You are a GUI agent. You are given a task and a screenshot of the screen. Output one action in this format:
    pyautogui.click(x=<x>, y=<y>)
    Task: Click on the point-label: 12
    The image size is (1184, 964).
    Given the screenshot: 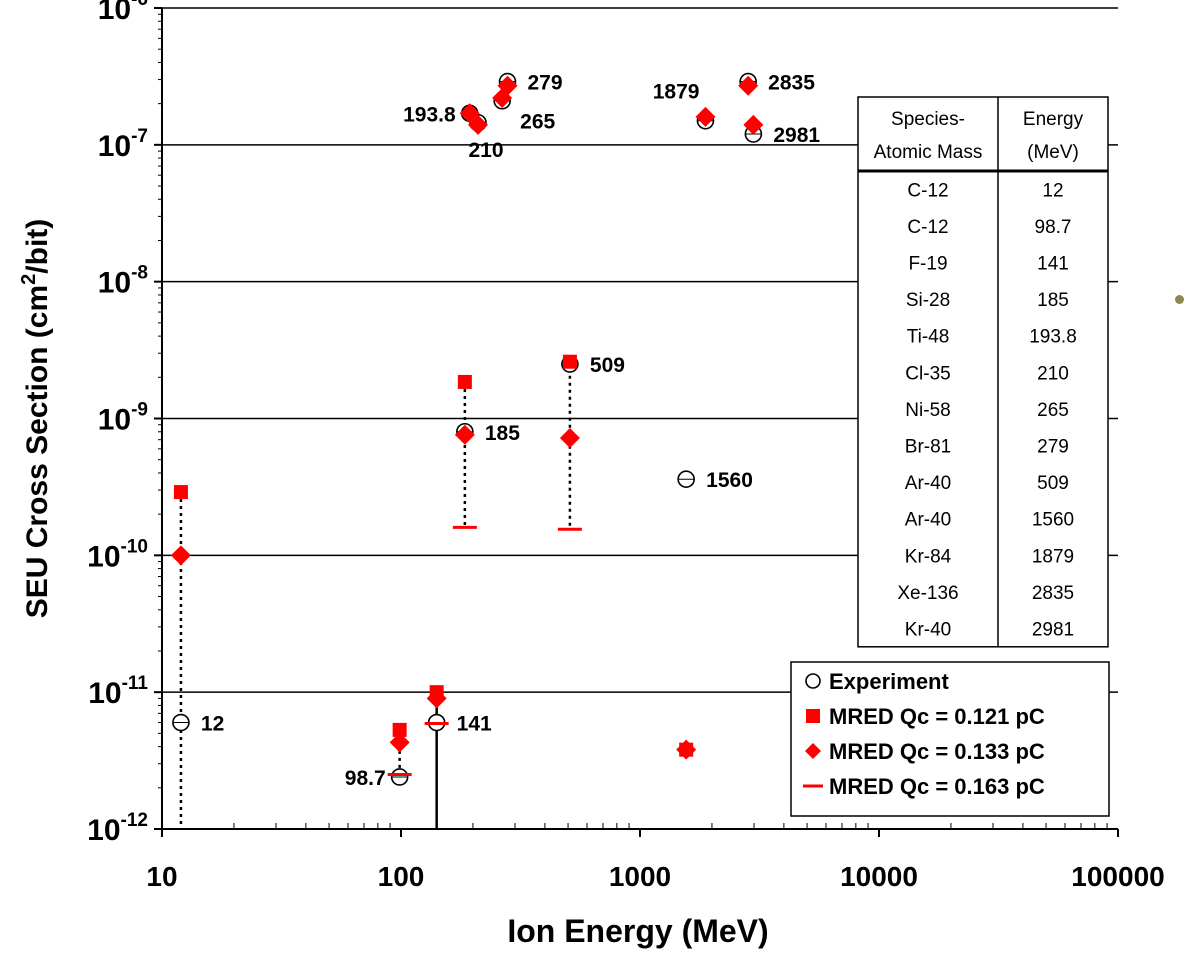 What is the action you would take?
    pyautogui.click(x=212, y=724)
    